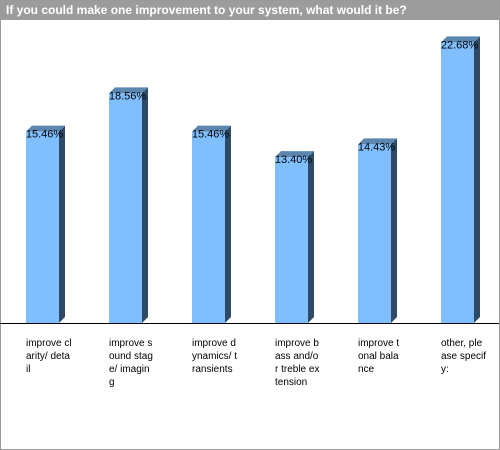 This screenshot has height=450, width=500. I want to click on data-label: 13.40%, so click(294, 160).